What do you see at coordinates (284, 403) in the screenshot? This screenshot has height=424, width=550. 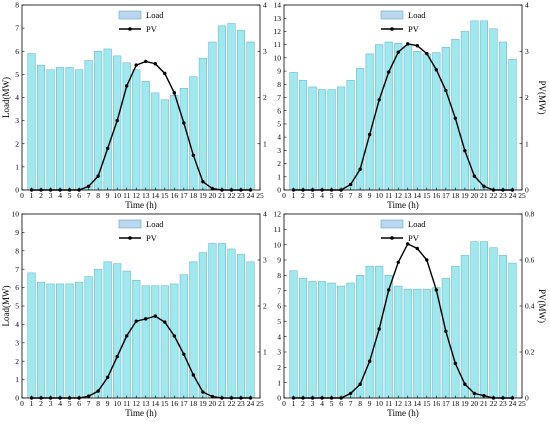 I see `x-tick-label: 0` at bounding box center [284, 403].